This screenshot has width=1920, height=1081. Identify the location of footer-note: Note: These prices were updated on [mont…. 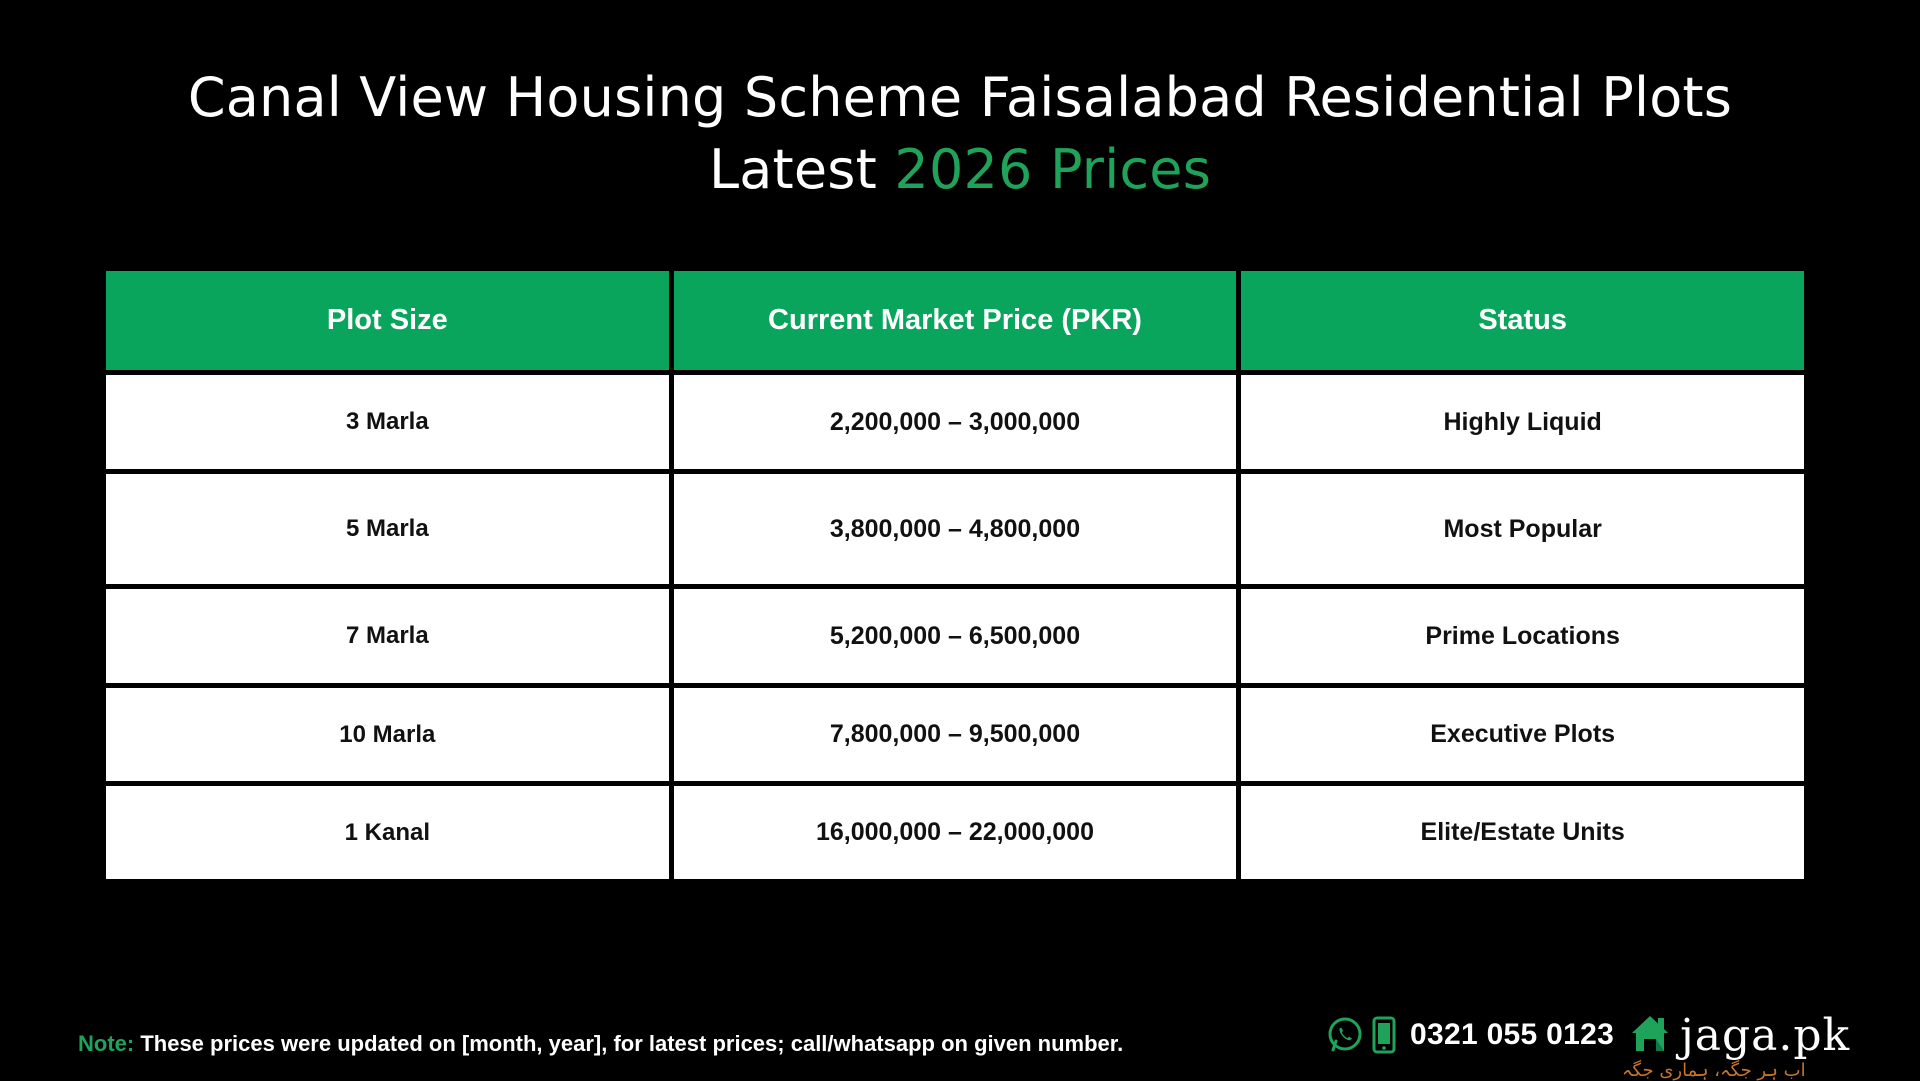
(600, 1044).